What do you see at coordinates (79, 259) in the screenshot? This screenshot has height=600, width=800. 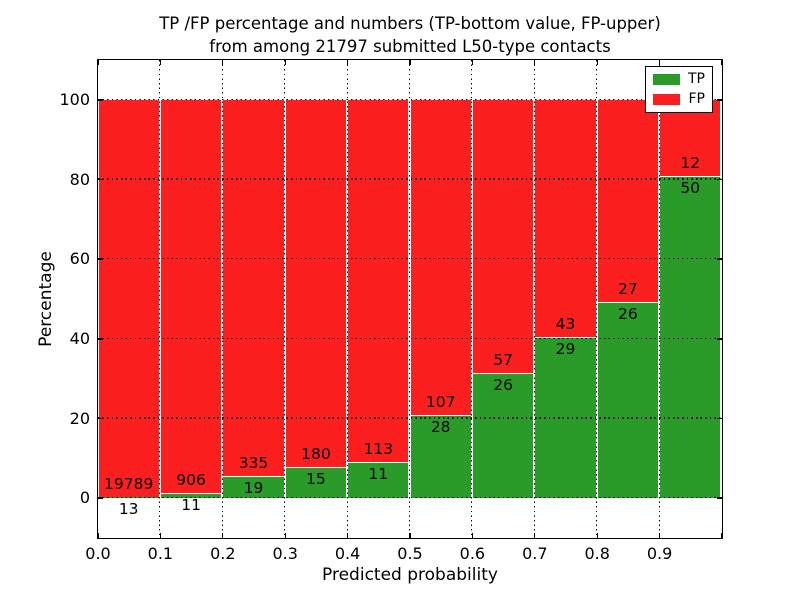 I see `y-tick-label: 60` at bounding box center [79, 259].